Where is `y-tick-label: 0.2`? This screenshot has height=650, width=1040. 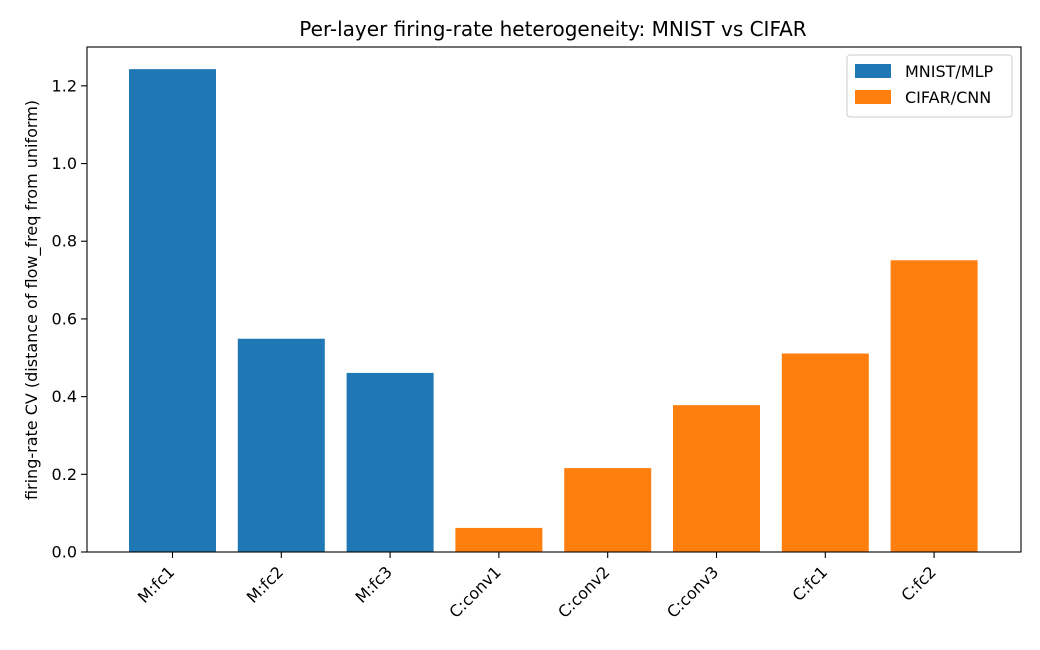
y-tick-label: 0.2 is located at coordinates (64, 474).